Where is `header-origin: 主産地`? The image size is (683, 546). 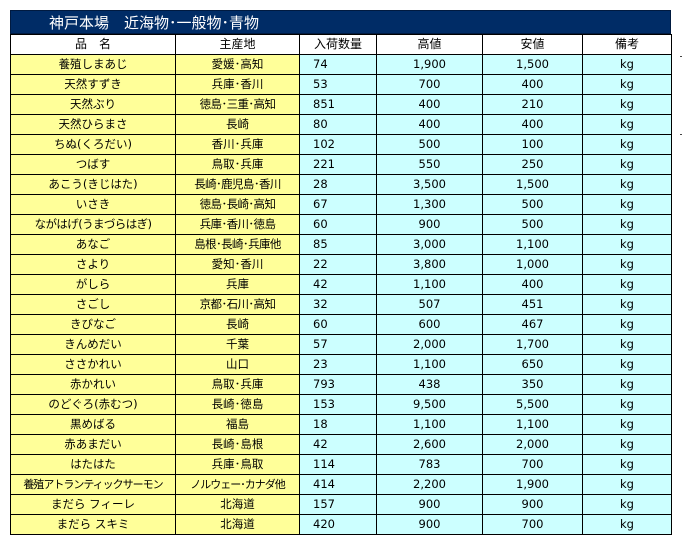
header-origin: 主産地 is located at coordinates (237, 44).